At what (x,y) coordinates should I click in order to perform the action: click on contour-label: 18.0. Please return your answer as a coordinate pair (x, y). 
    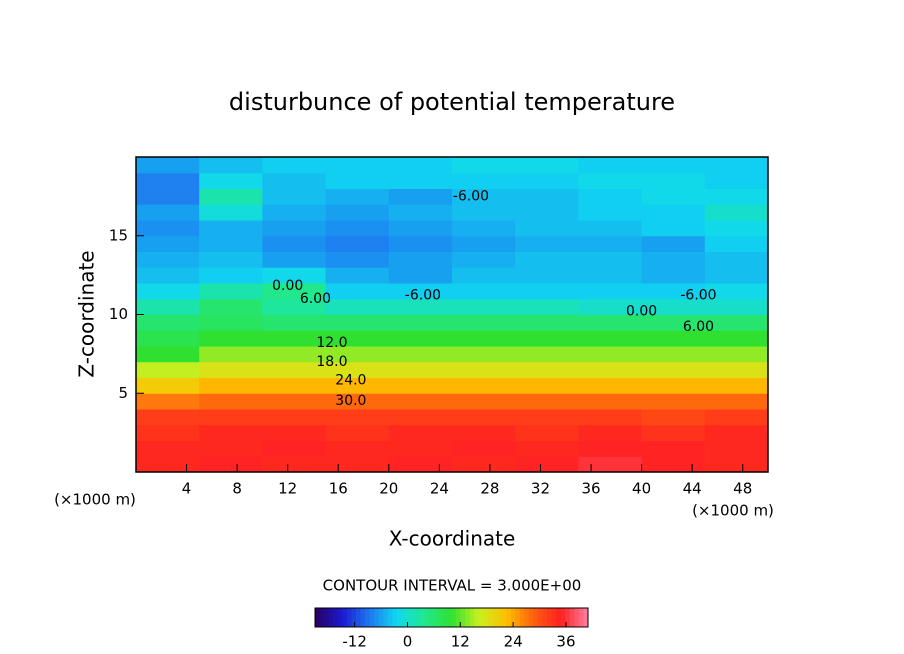
    Looking at the image, I should click on (331, 362).